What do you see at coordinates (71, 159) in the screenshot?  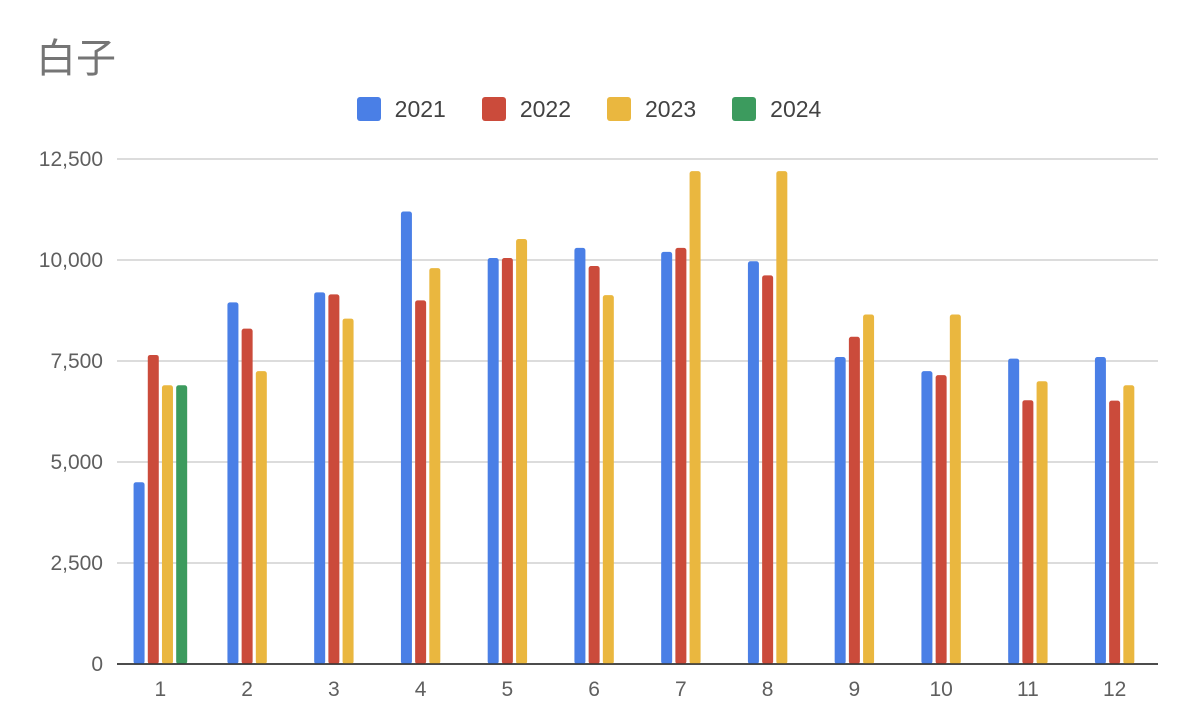 I see `y-tick-label: 12,500` at bounding box center [71, 159].